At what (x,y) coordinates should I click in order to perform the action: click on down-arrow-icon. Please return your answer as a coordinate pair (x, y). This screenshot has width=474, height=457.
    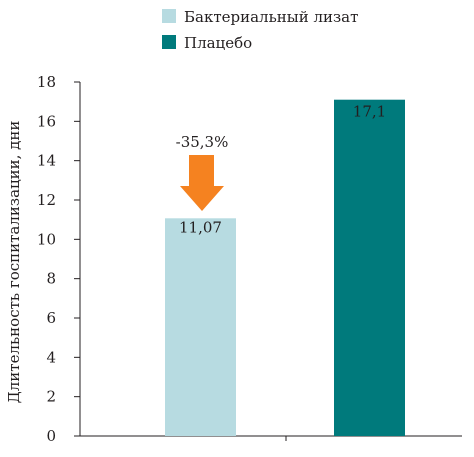
    Looking at the image, I should click on (202, 183).